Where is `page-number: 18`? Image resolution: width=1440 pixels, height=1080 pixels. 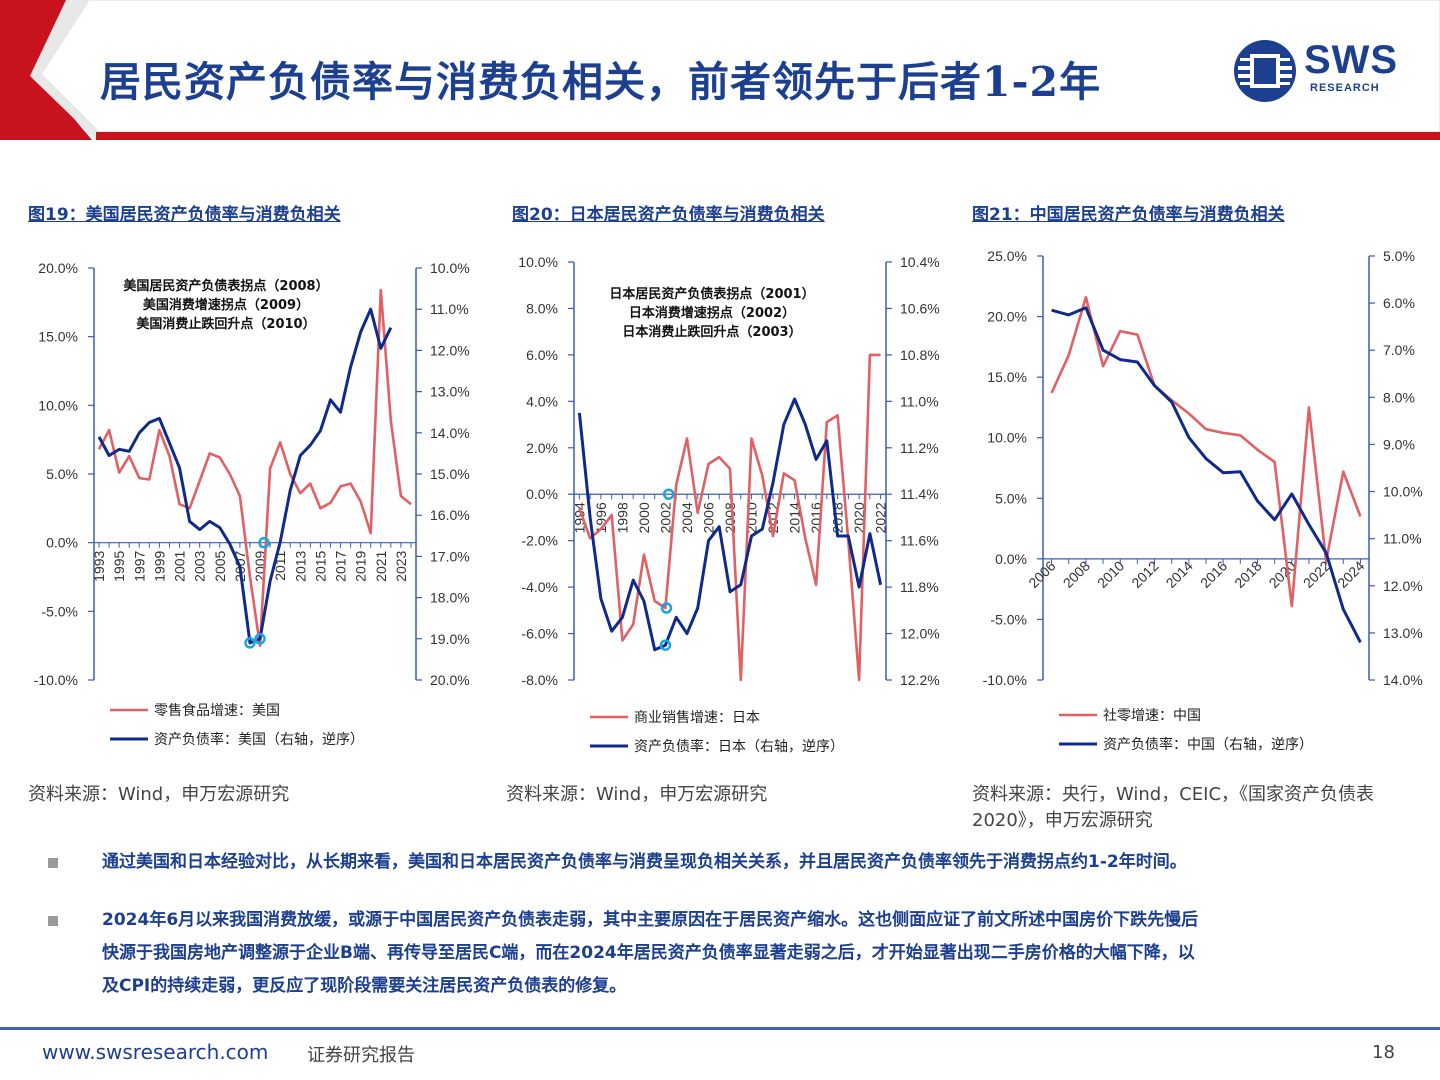 page-number: 18 is located at coordinates (1383, 1052).